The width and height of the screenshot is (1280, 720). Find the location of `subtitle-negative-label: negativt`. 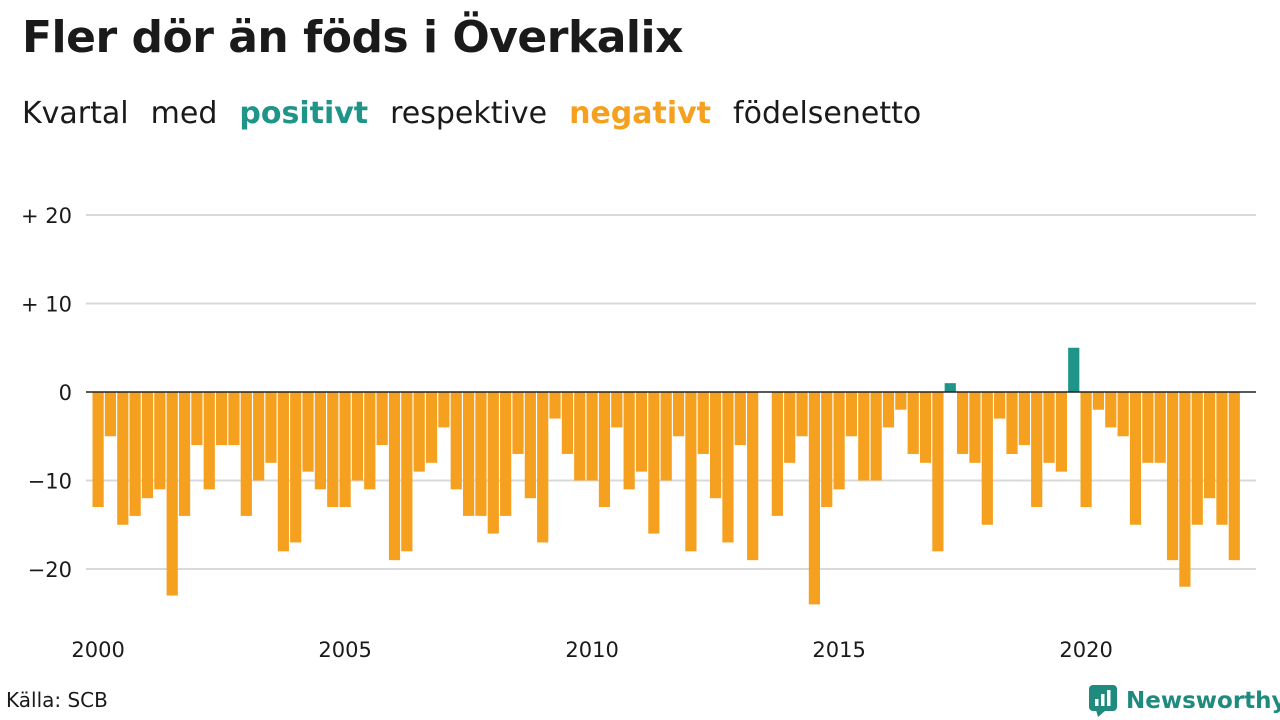

subtitle-negative-label: negativt is located at coordinates (640, 113).